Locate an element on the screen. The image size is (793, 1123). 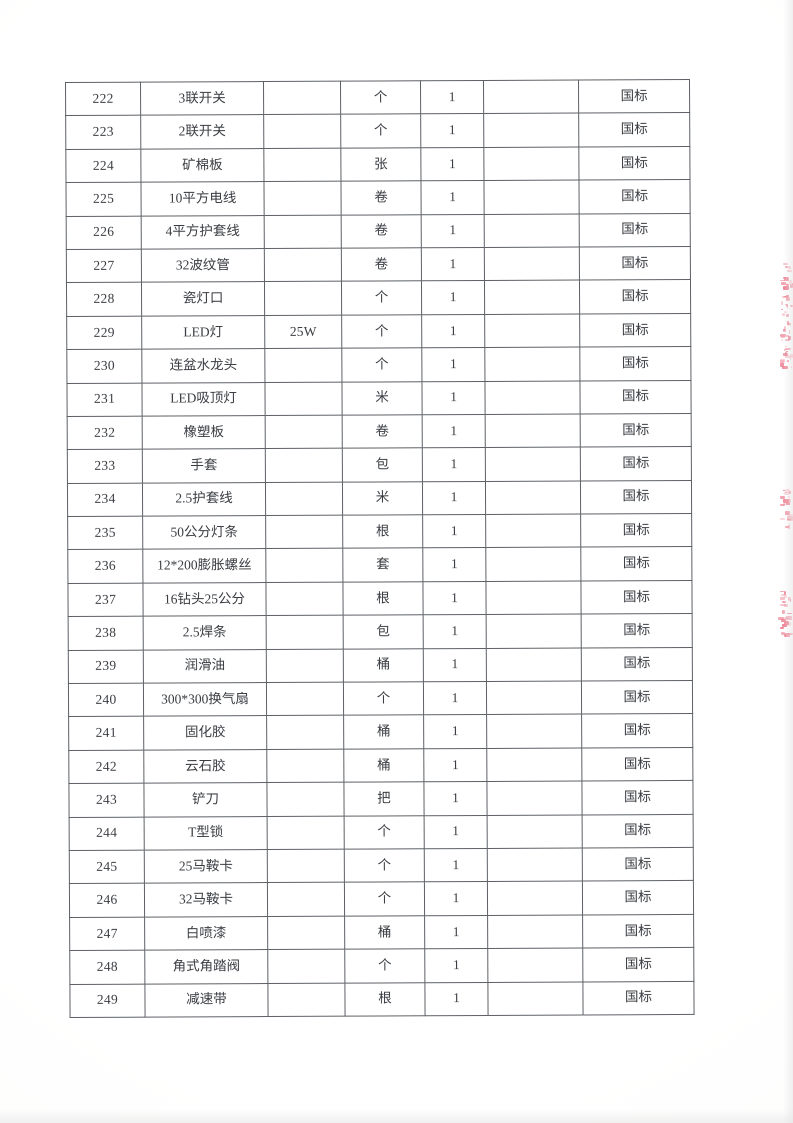
table-row: 232 橡塑板 卷 1 国标 is located at coordinates (379, 431).